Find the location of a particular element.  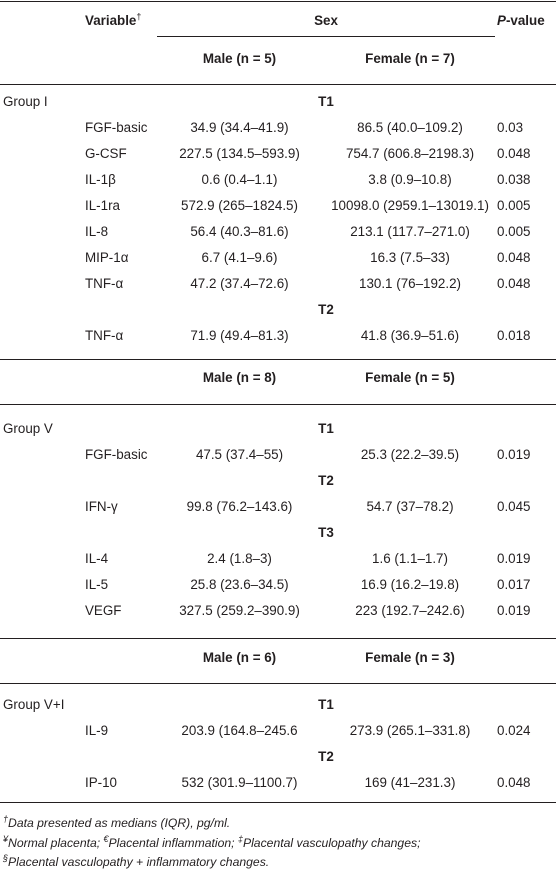

male-value-cell: 572.9 (265–1824.5) is located at coordinates (239, 205).